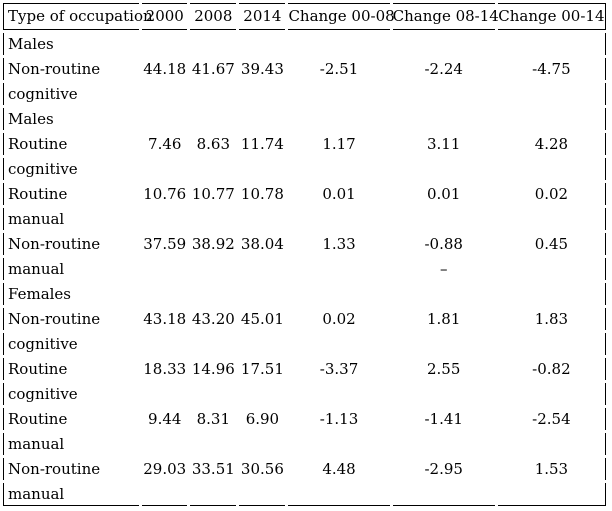  I want to click on value-cell: 1.53, so click(552, 469).